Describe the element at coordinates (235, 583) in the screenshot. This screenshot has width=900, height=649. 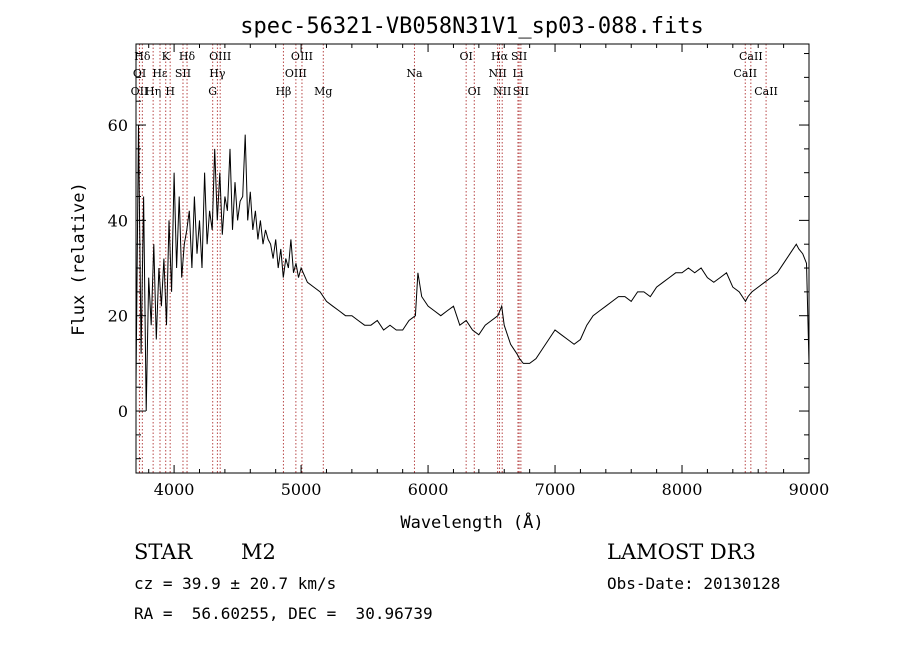
I see `redshift-cz: cz = 39.9 ± 20.7 km/s` at that location.